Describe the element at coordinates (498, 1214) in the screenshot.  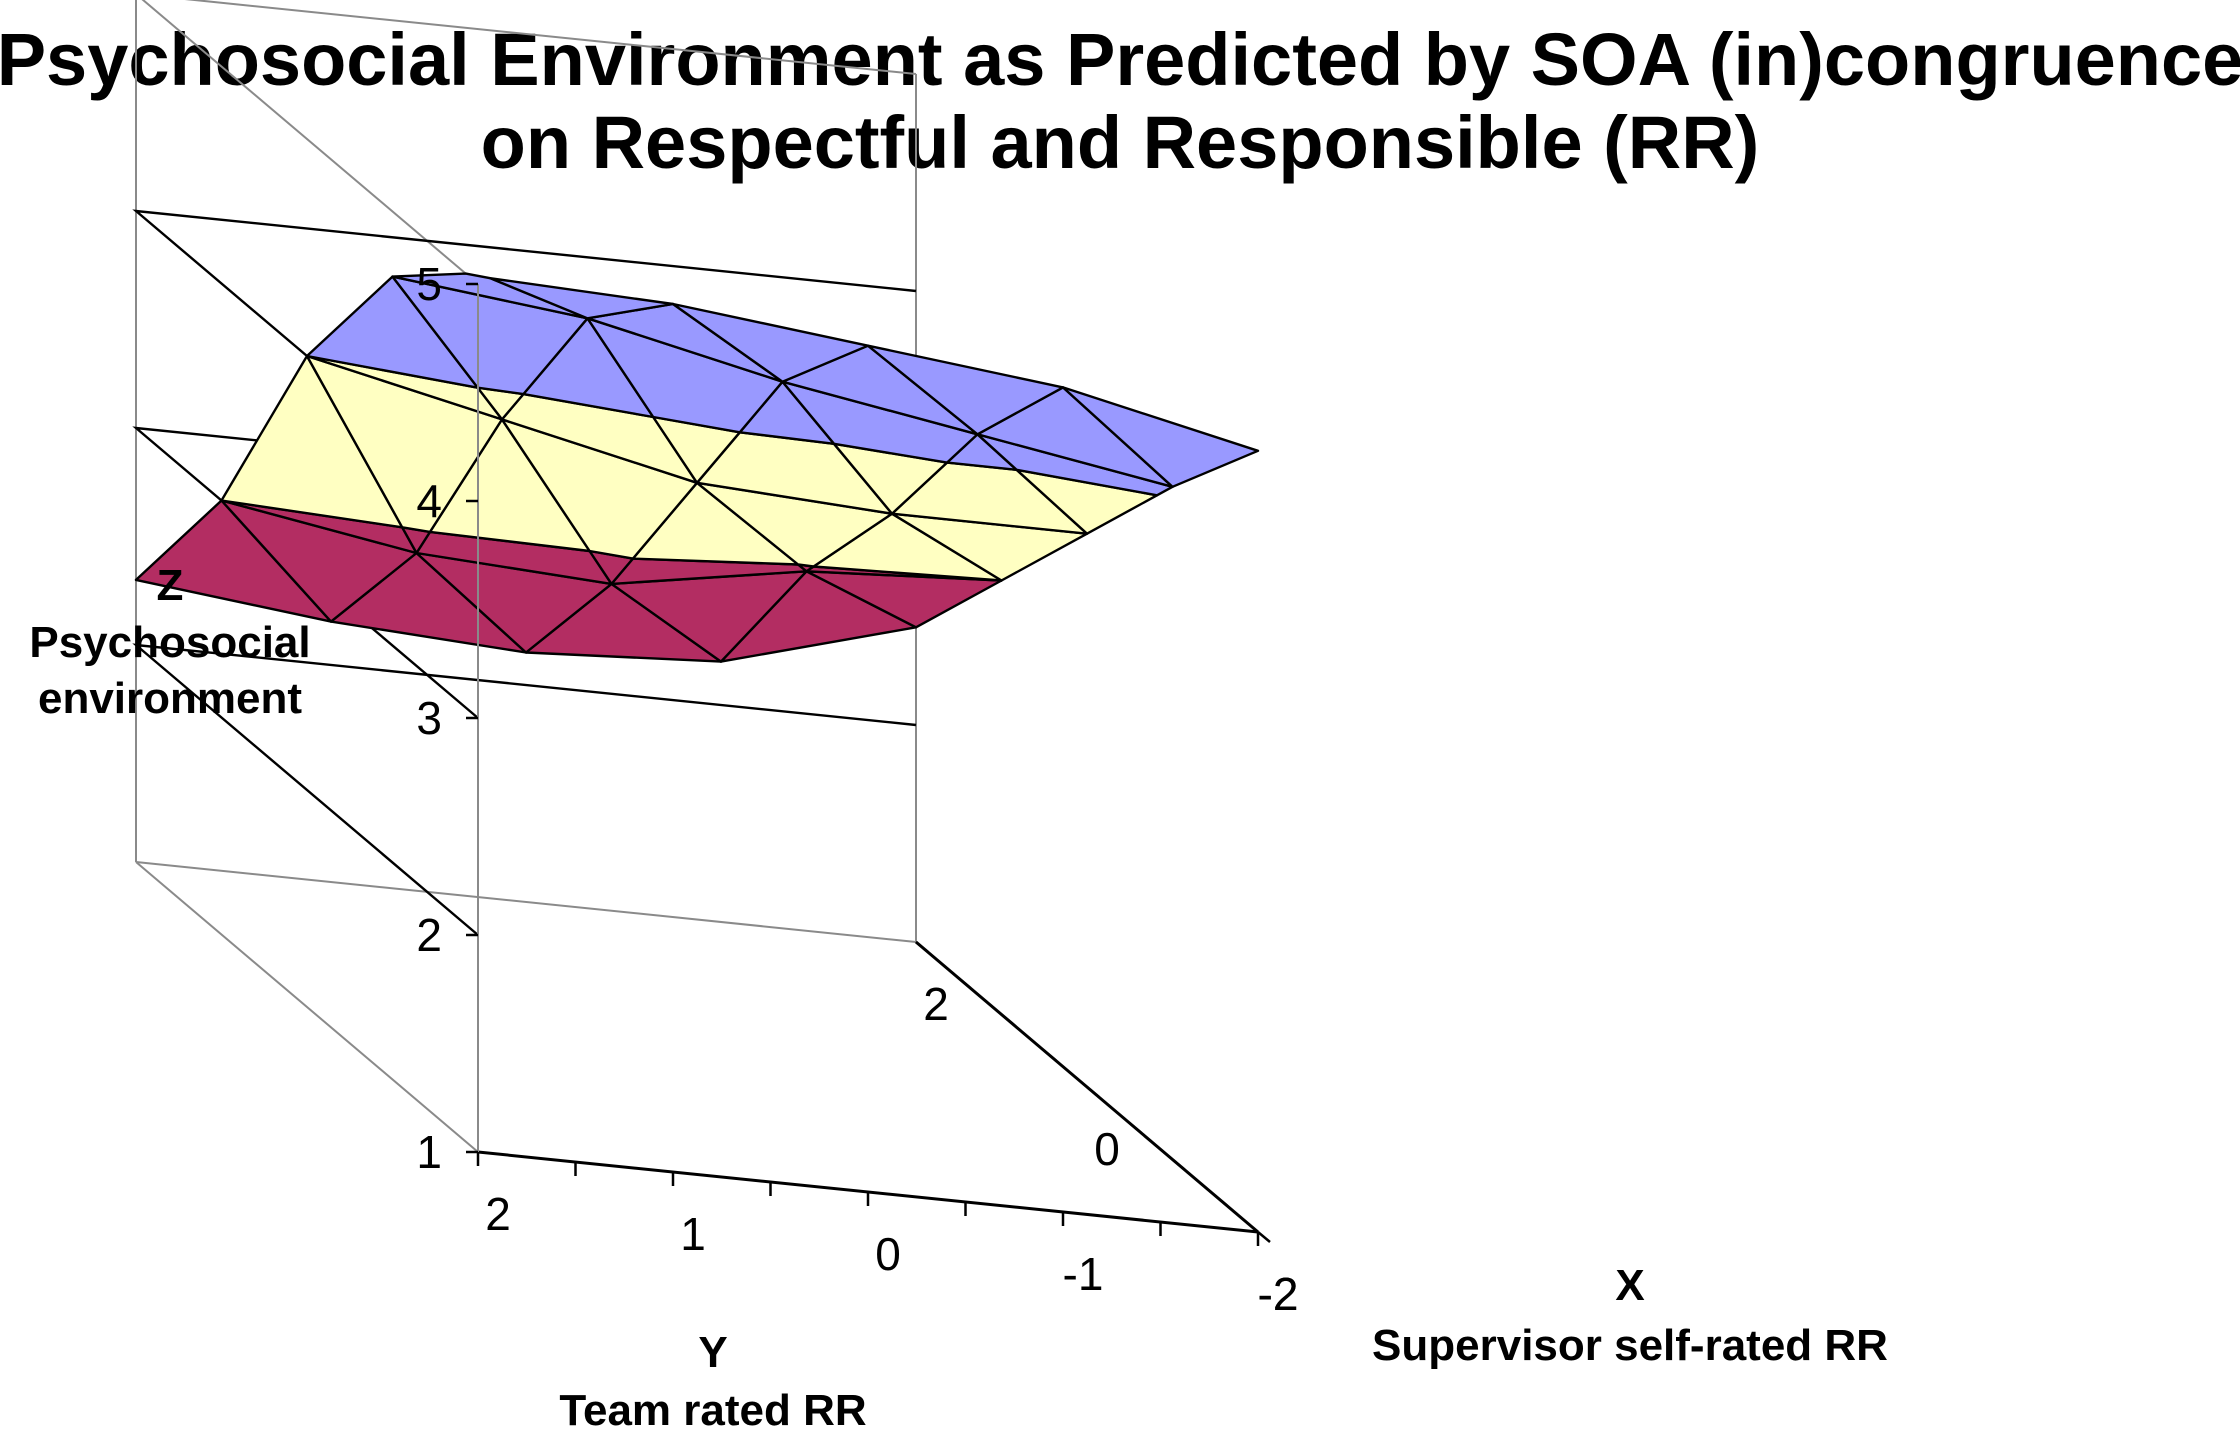
I see `y-tick-label-2: 2` at that location.